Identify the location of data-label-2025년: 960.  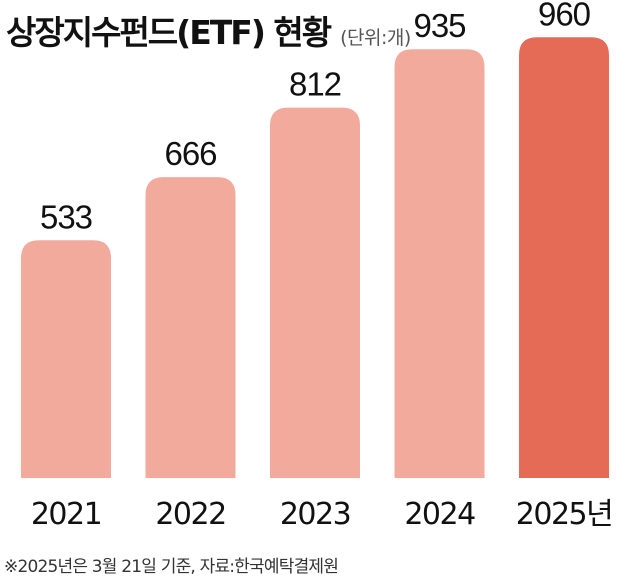
(564, 16).